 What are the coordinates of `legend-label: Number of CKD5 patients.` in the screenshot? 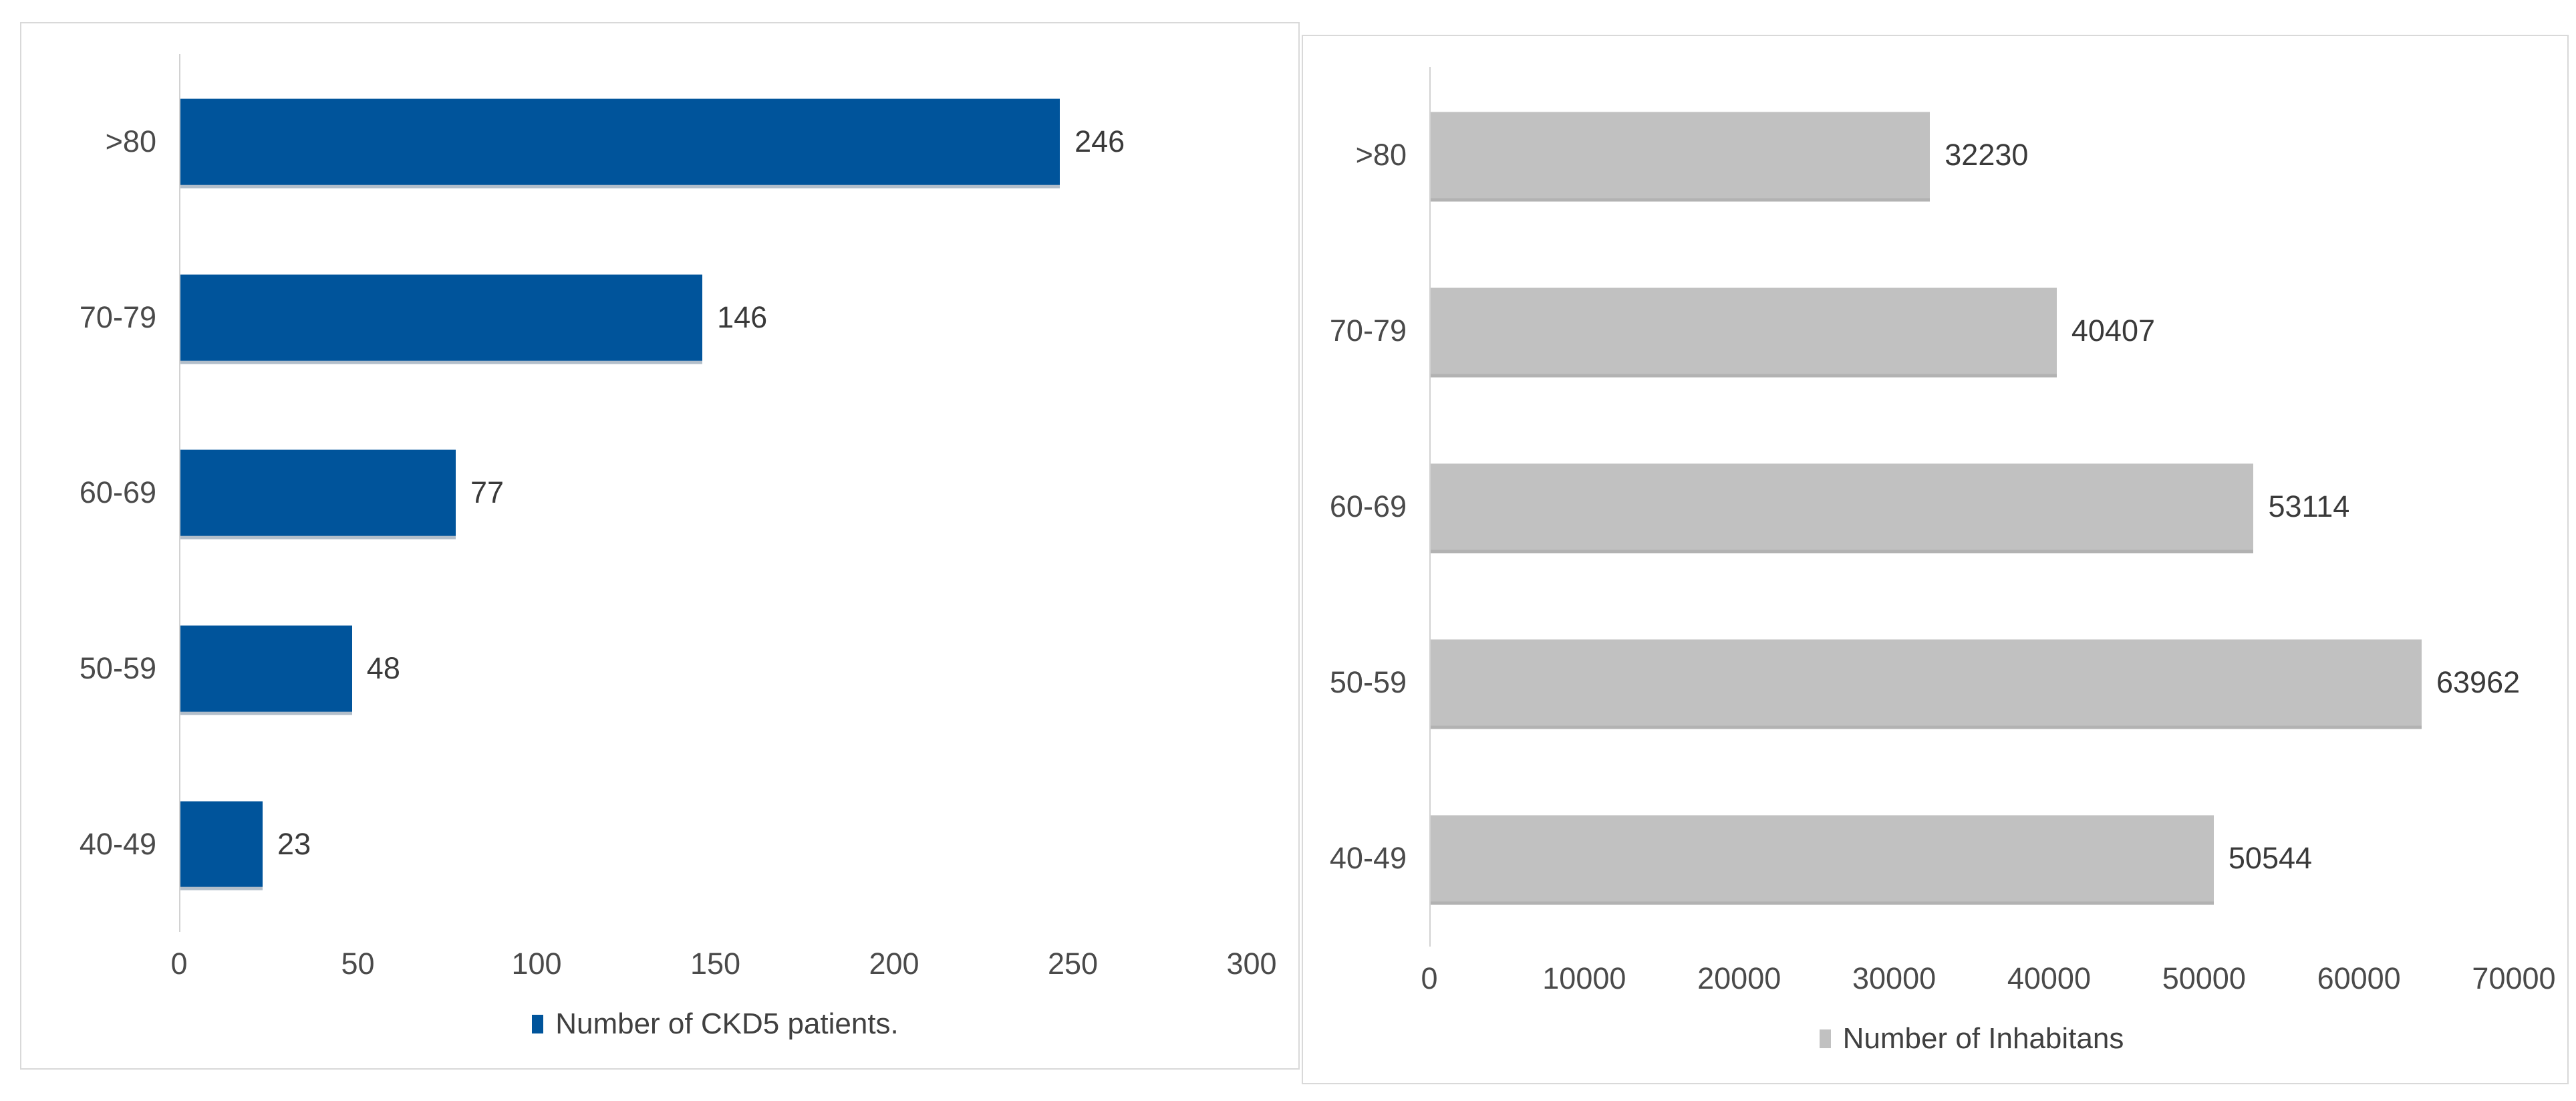 It's located at (727, 1024).